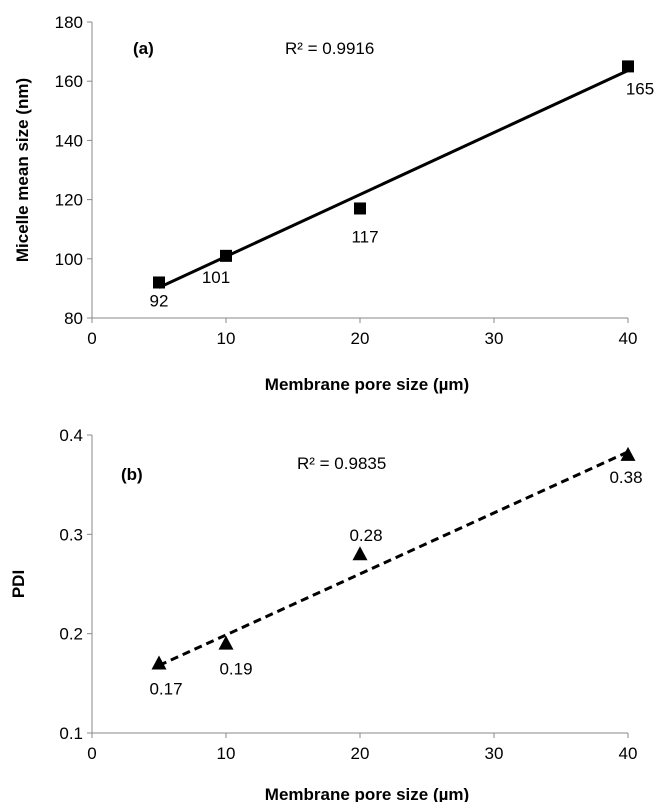 Image resolution: width=654 pixels, height=802 pixels. What do you see at coordinates (18, 584) in the screenshot?
I see `y-axis-title: PDI` at bounding box center [18, 584].